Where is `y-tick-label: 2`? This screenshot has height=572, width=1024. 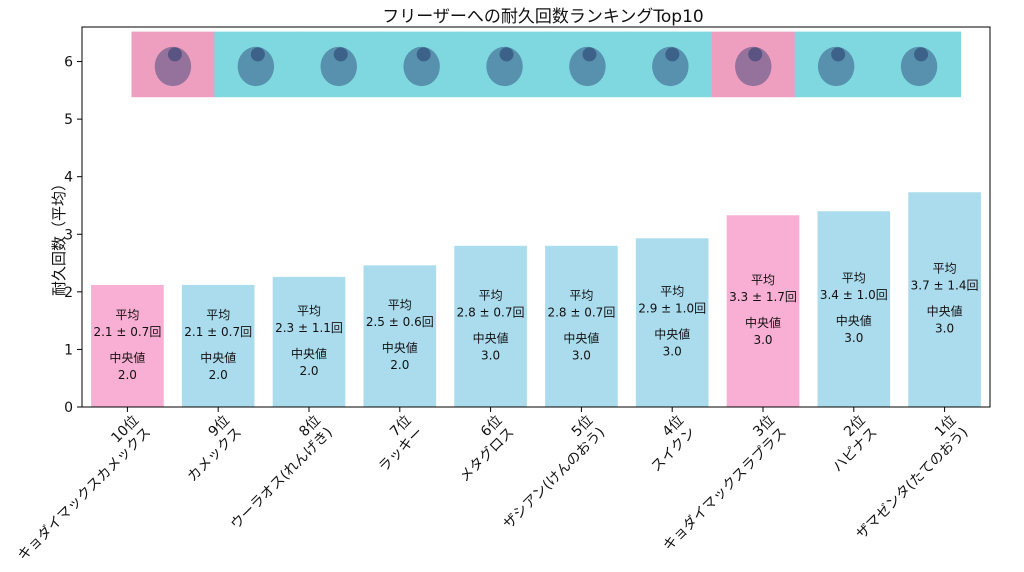 y-tick-label: 2 is located at coordinates (68, 293).